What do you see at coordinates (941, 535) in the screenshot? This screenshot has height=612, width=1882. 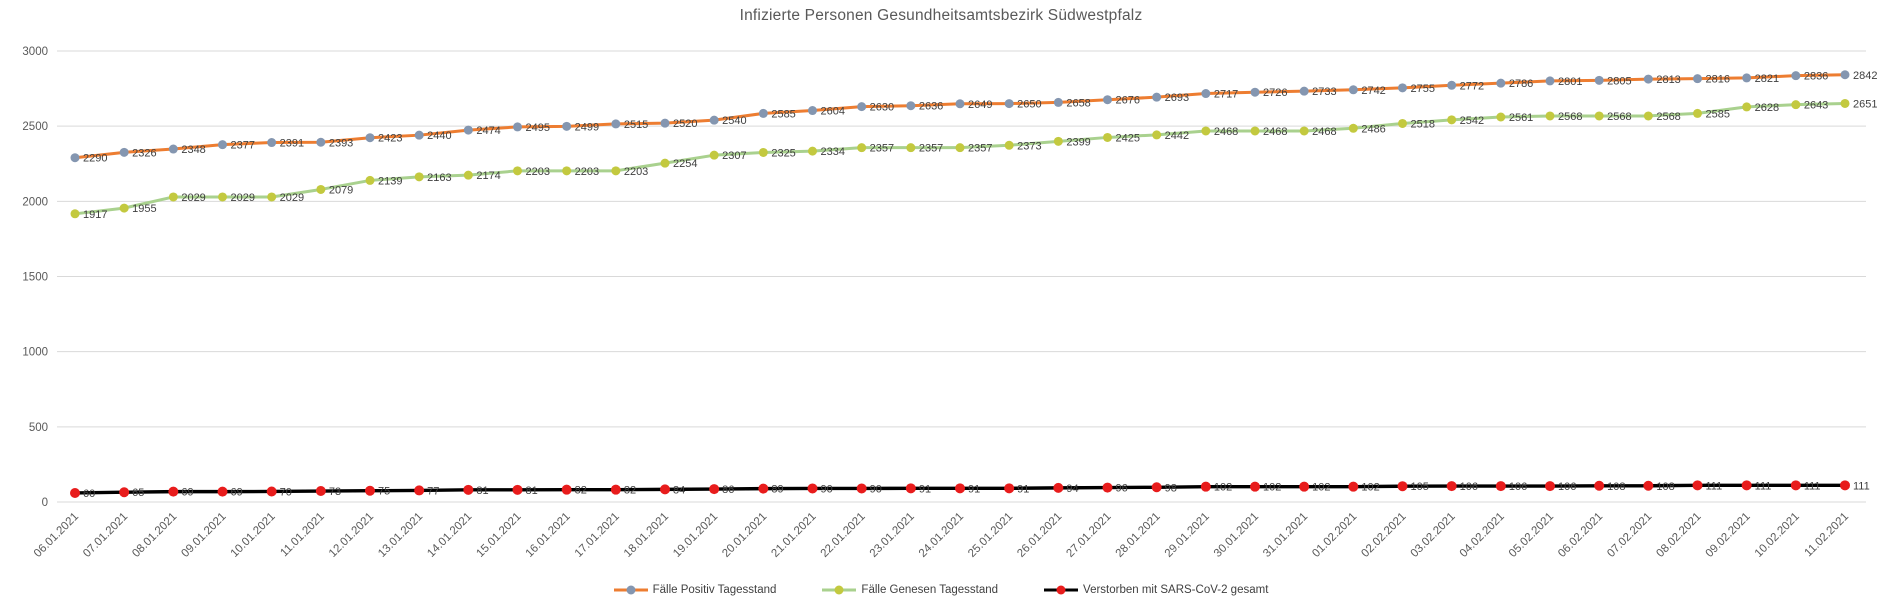 I see `x-axis-label: 24.01.2021` at bounding box center [941, 535].